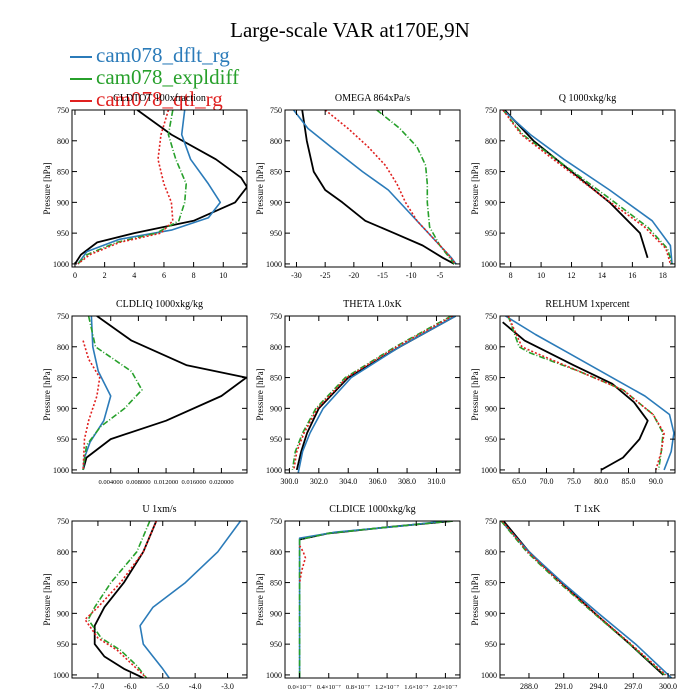 The height and width of the screenshot is (700, 700). Describe the element at coordinates (300, 687) in the screenshot. I see `x-tick-label: 0.0×10⁻⁷` at that location.